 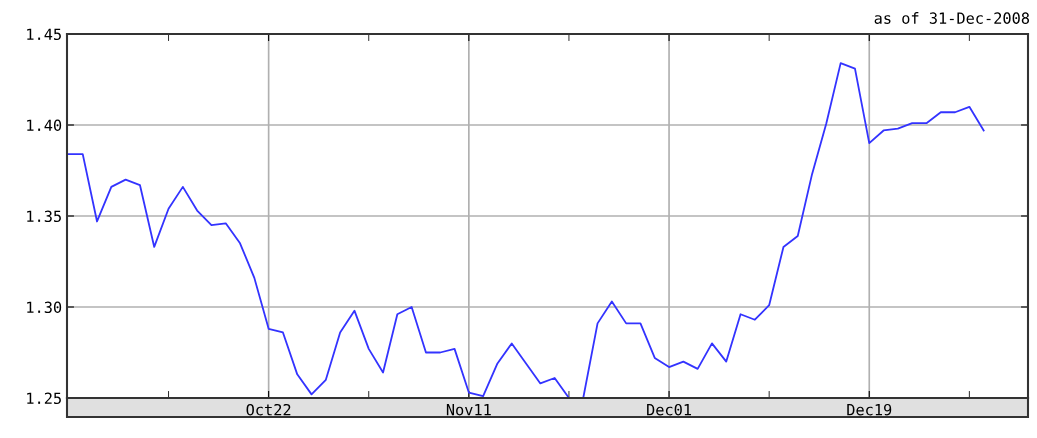 What do you see at coordinates (44, 125) in the screenshot?
I see `y-tick-label: 1.40` at bounding box center [44, 125].